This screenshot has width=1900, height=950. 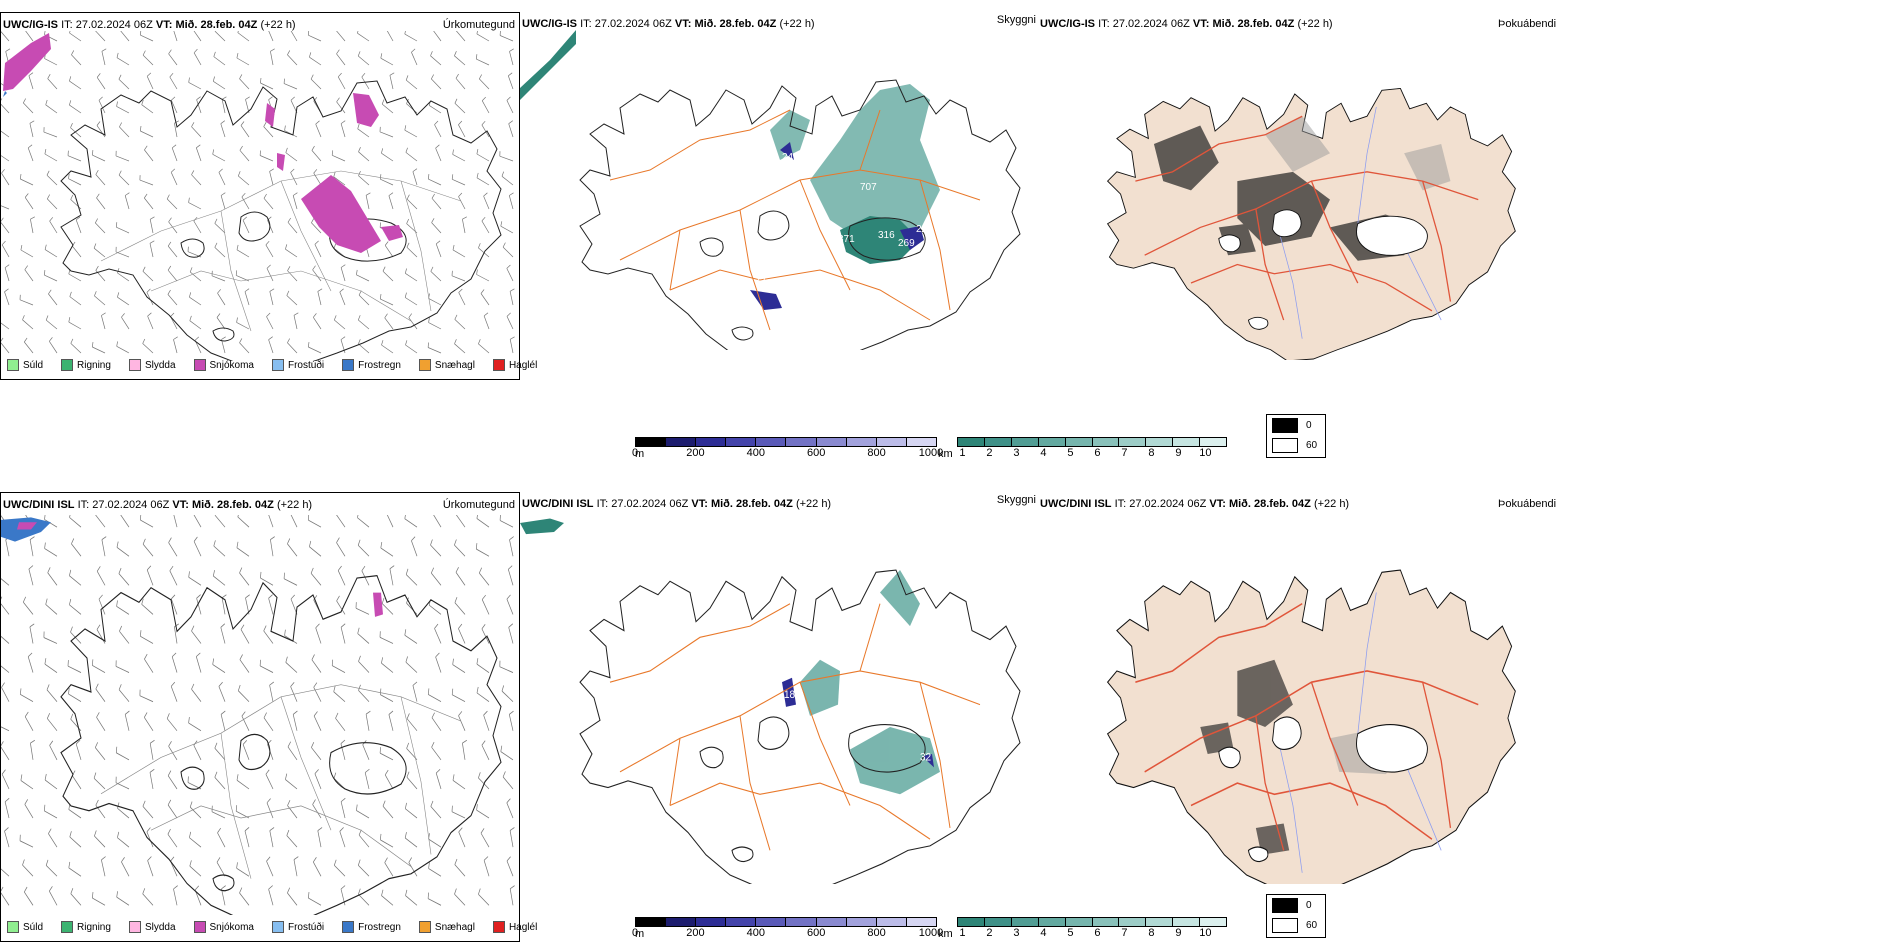 I want to click on roads, so click(x=795, y=727).